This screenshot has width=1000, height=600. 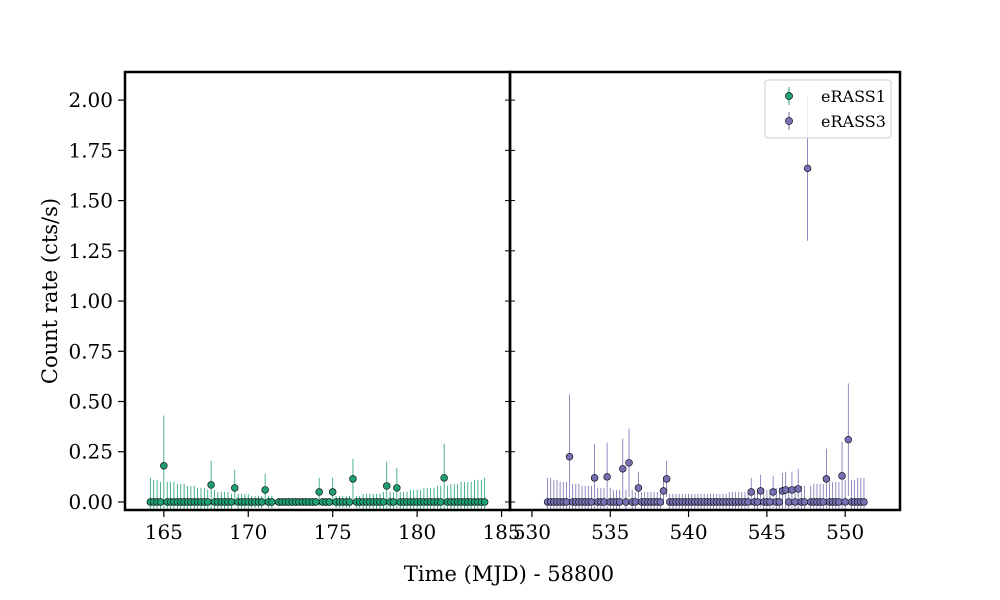 I want to click on right-x-tick-label: 550, so click(x=845, y=532).